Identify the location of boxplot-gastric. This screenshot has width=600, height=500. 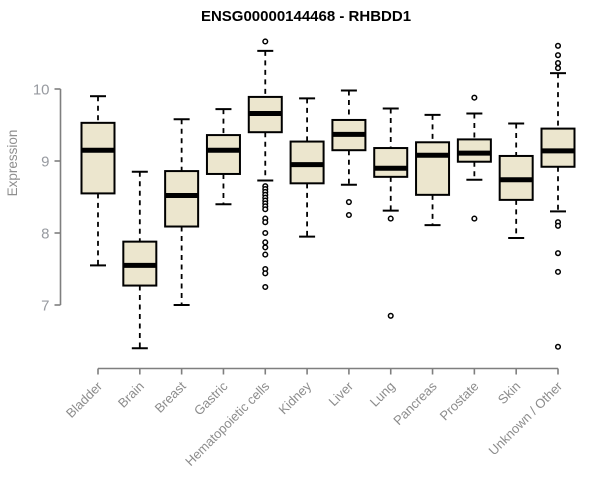
(223, 157).